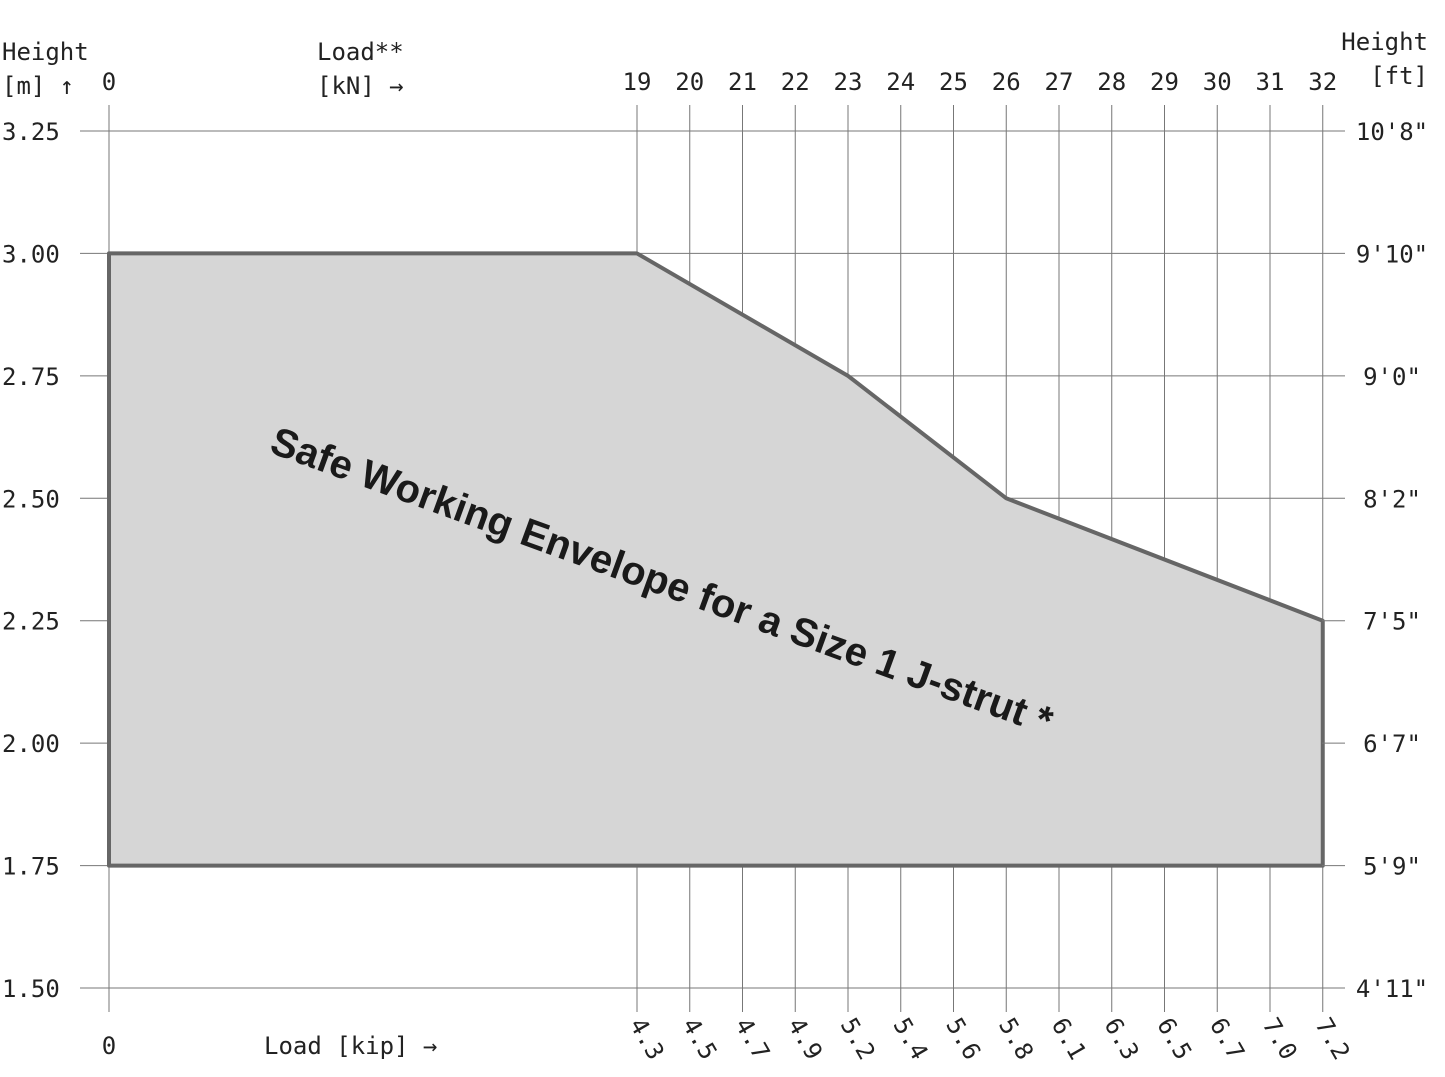 The width and height of the screenshot is (1445, 1077). Describe the element at coordinates (1392, 132) in the screenshot. I see `y2-tick-label: 10'8"` at that location.